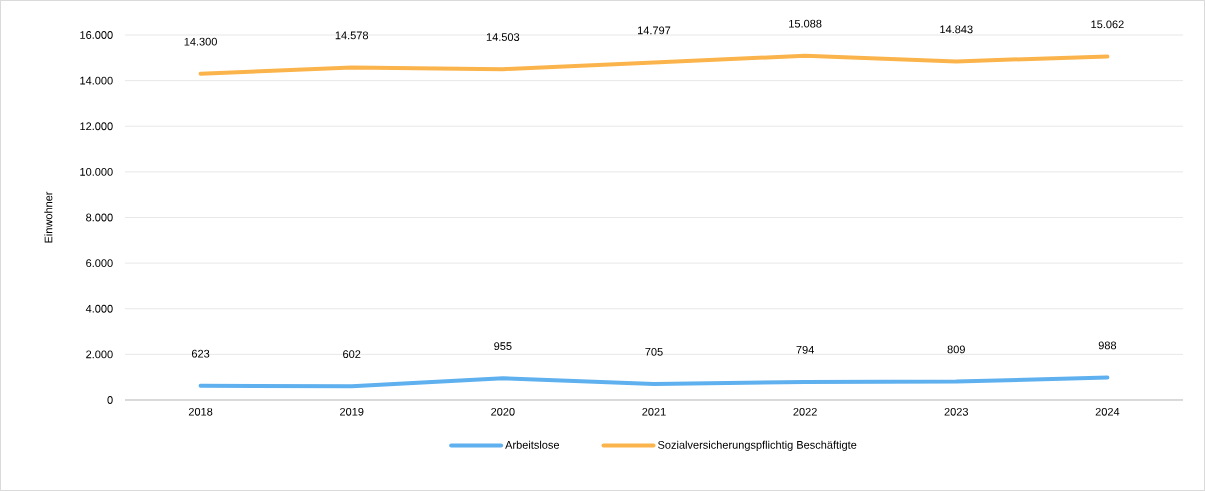 Image resolution: width=1205 pixels, height=491 pixels. Describe the element at coordinates (1107, 345) in the screenshot. I see `data-label: 988` at that location.